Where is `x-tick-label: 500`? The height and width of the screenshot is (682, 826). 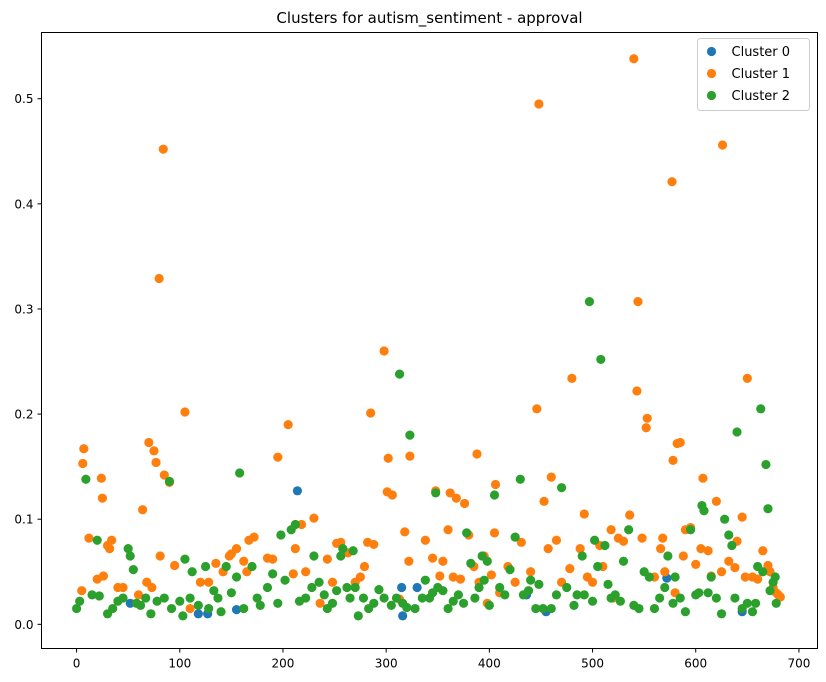
x-tick-label: 500 is located at coordinates (592, 664).